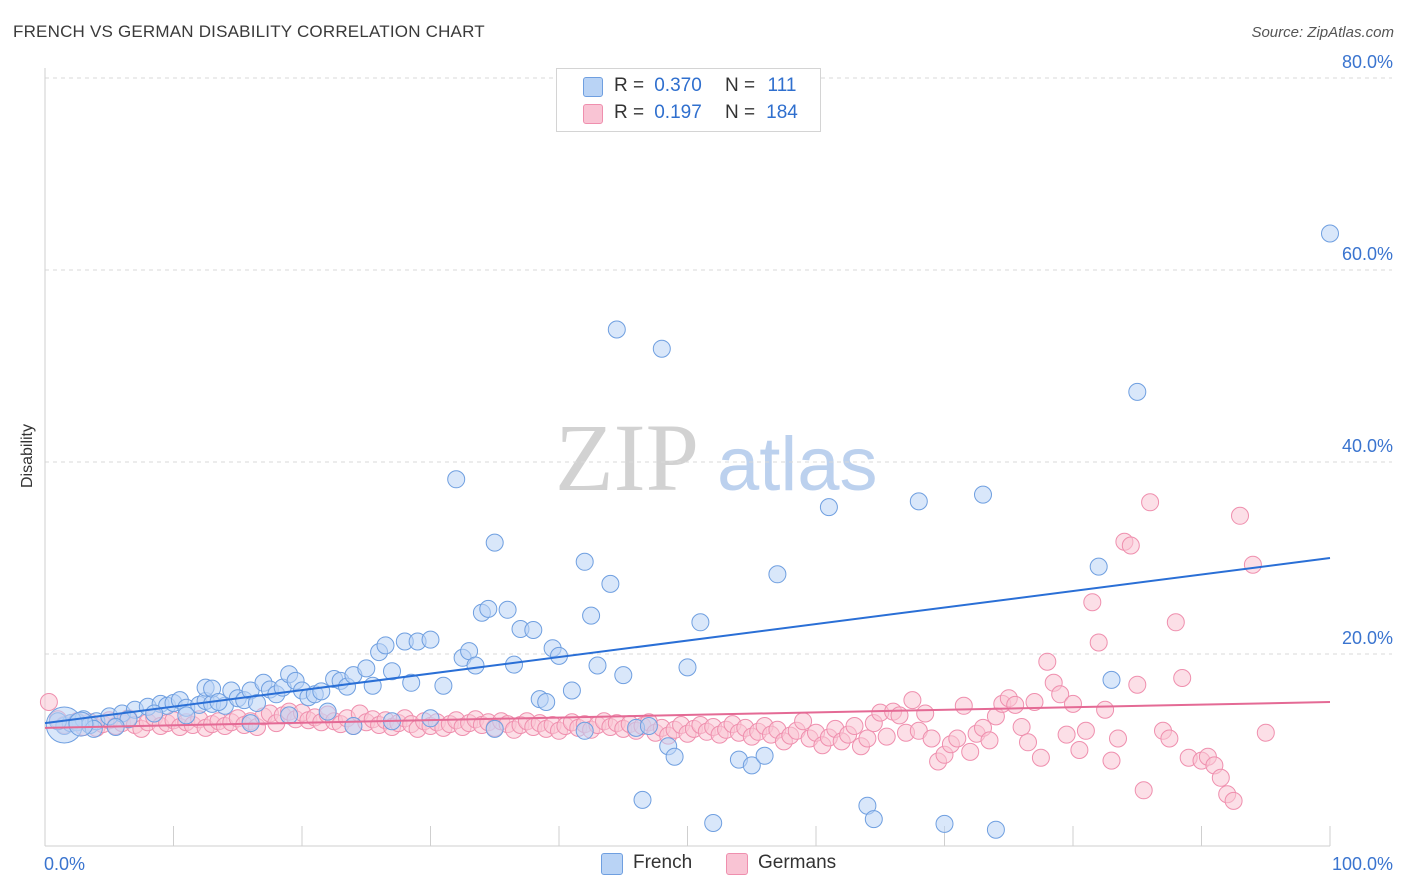  Describe the element at coordinates (687, 715) in the screenshot. I see `germans-trend-line` at that location.